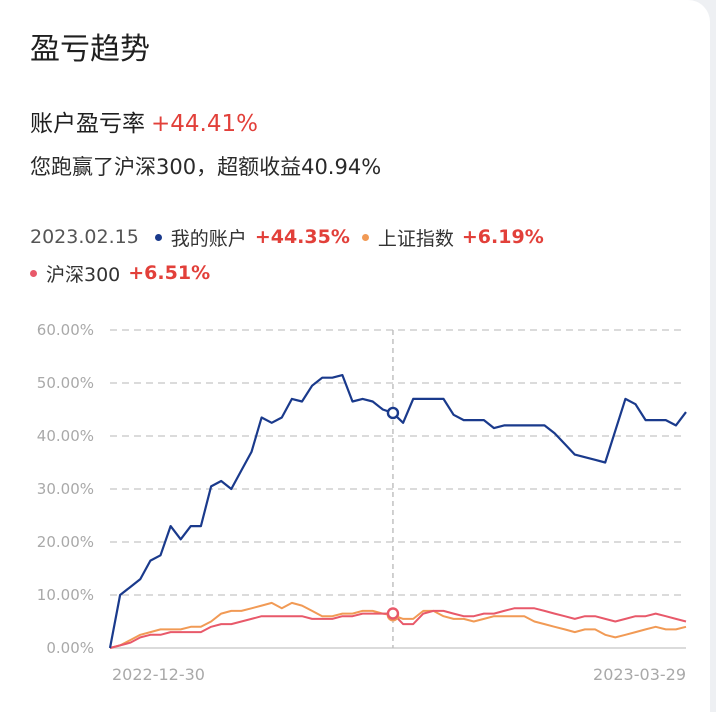  I want to click on y-tick-label: 50.00%, so click(65, 383).